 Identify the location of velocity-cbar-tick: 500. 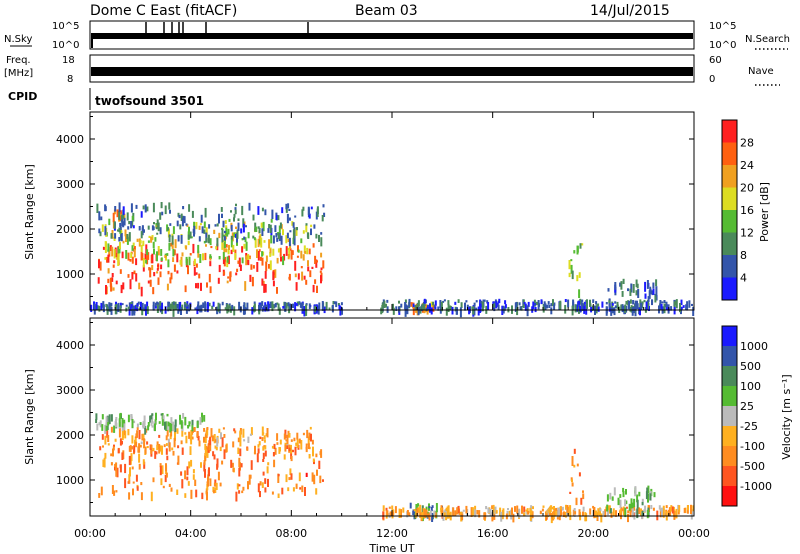
(750, 366).